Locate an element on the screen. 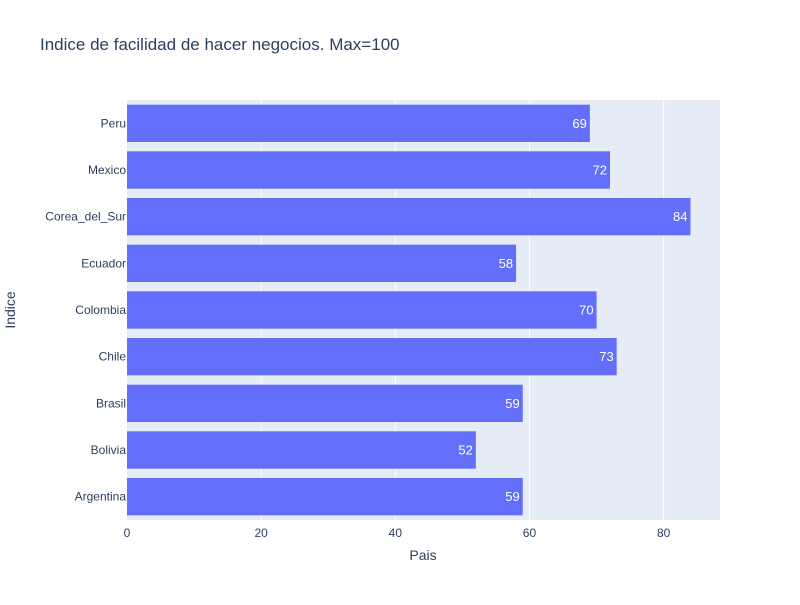  bar-value-label: 52 is located at coordinates (465, 450).